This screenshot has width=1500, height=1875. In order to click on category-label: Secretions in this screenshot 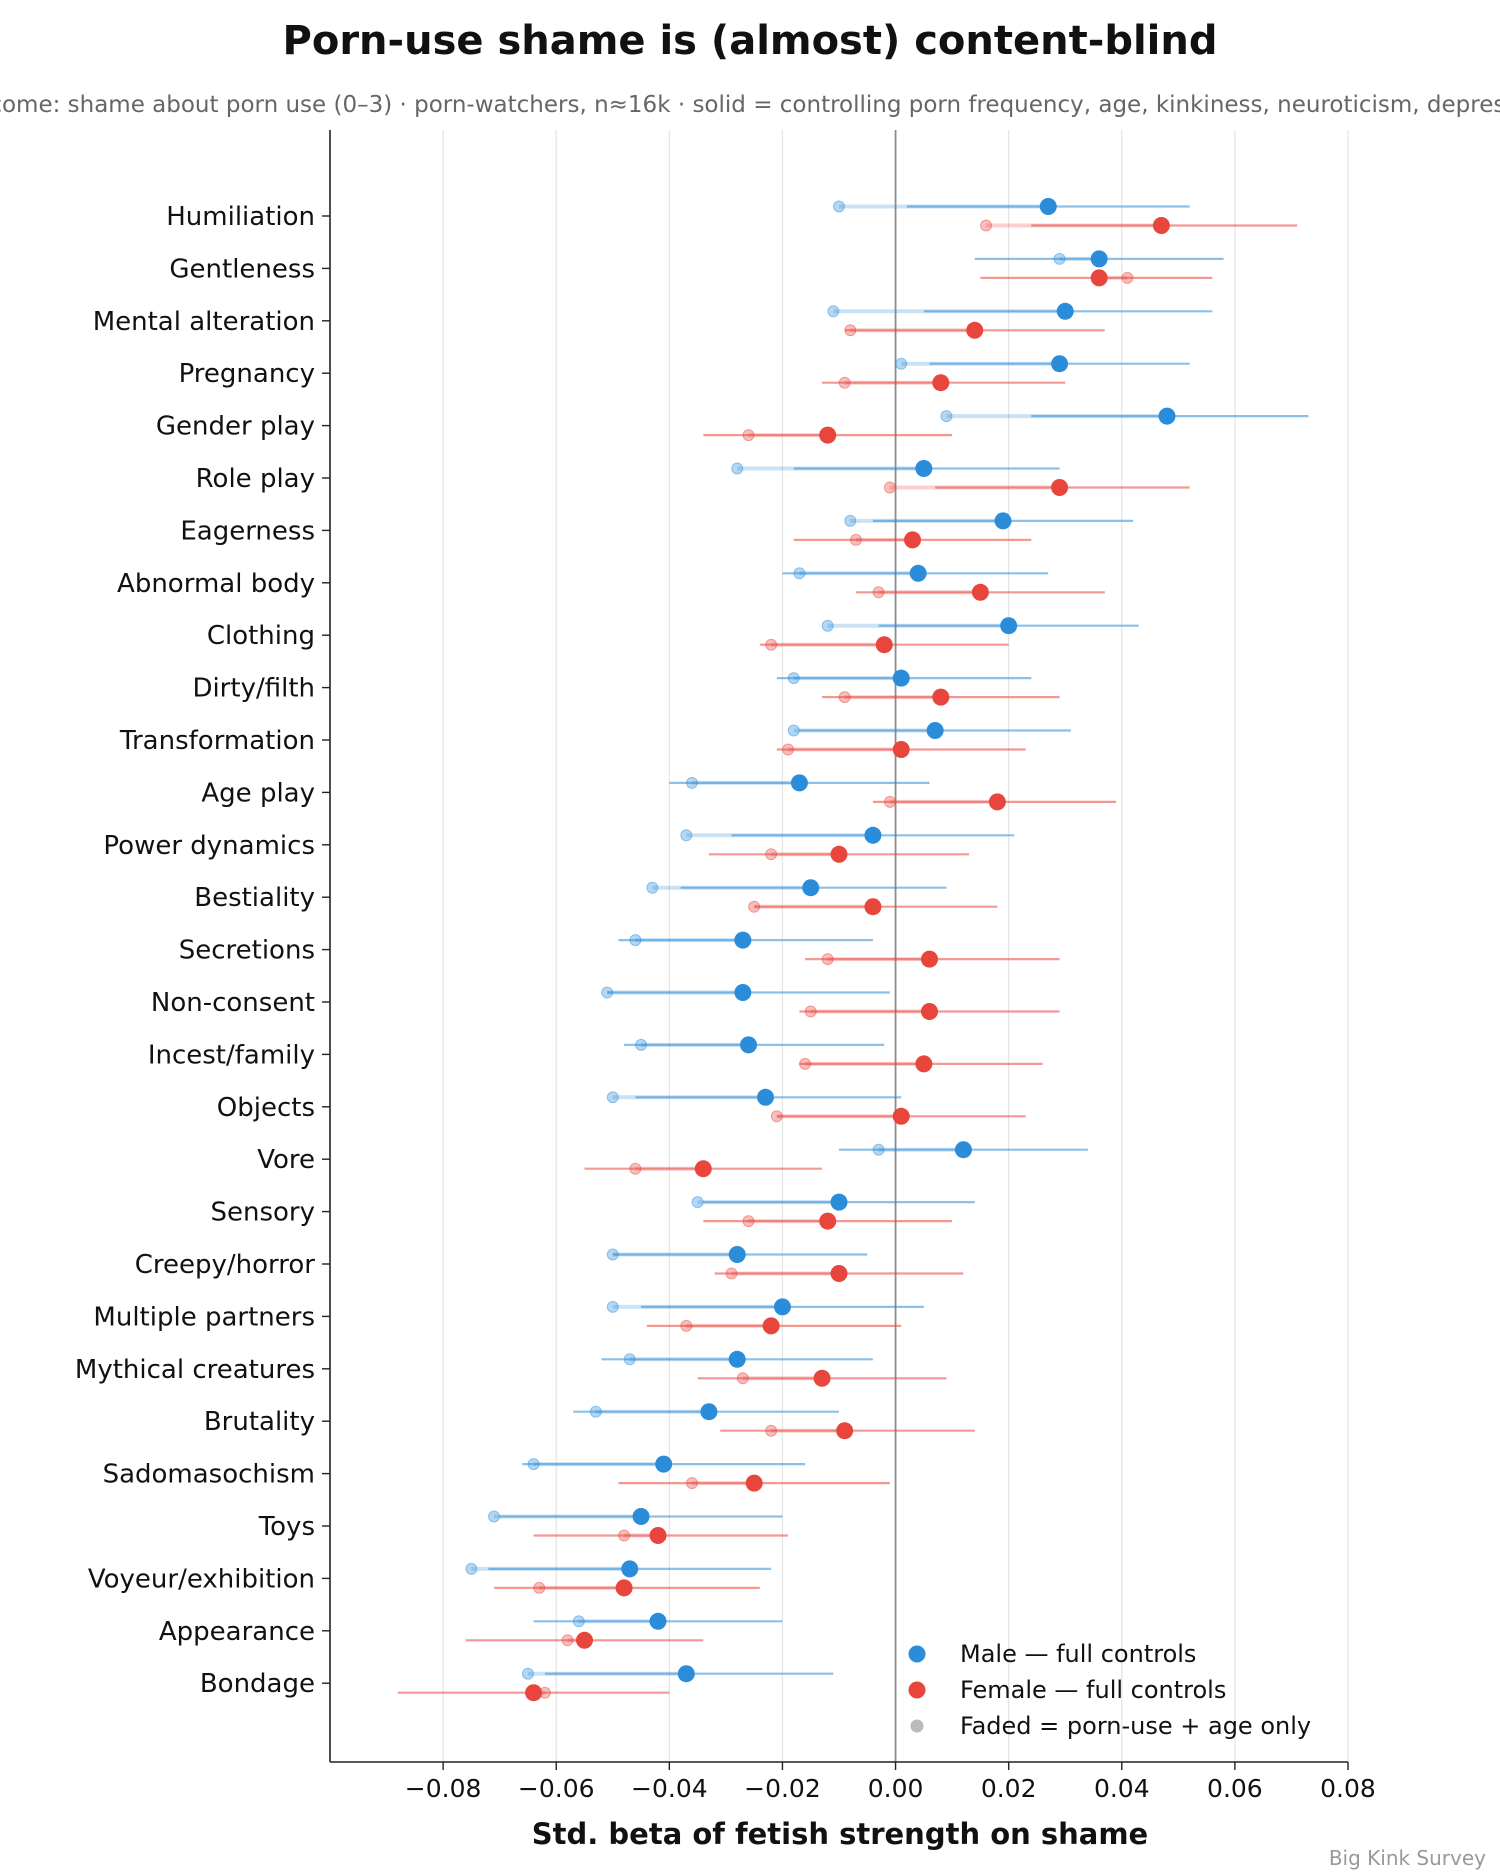, I will do `click(247, 951)`.